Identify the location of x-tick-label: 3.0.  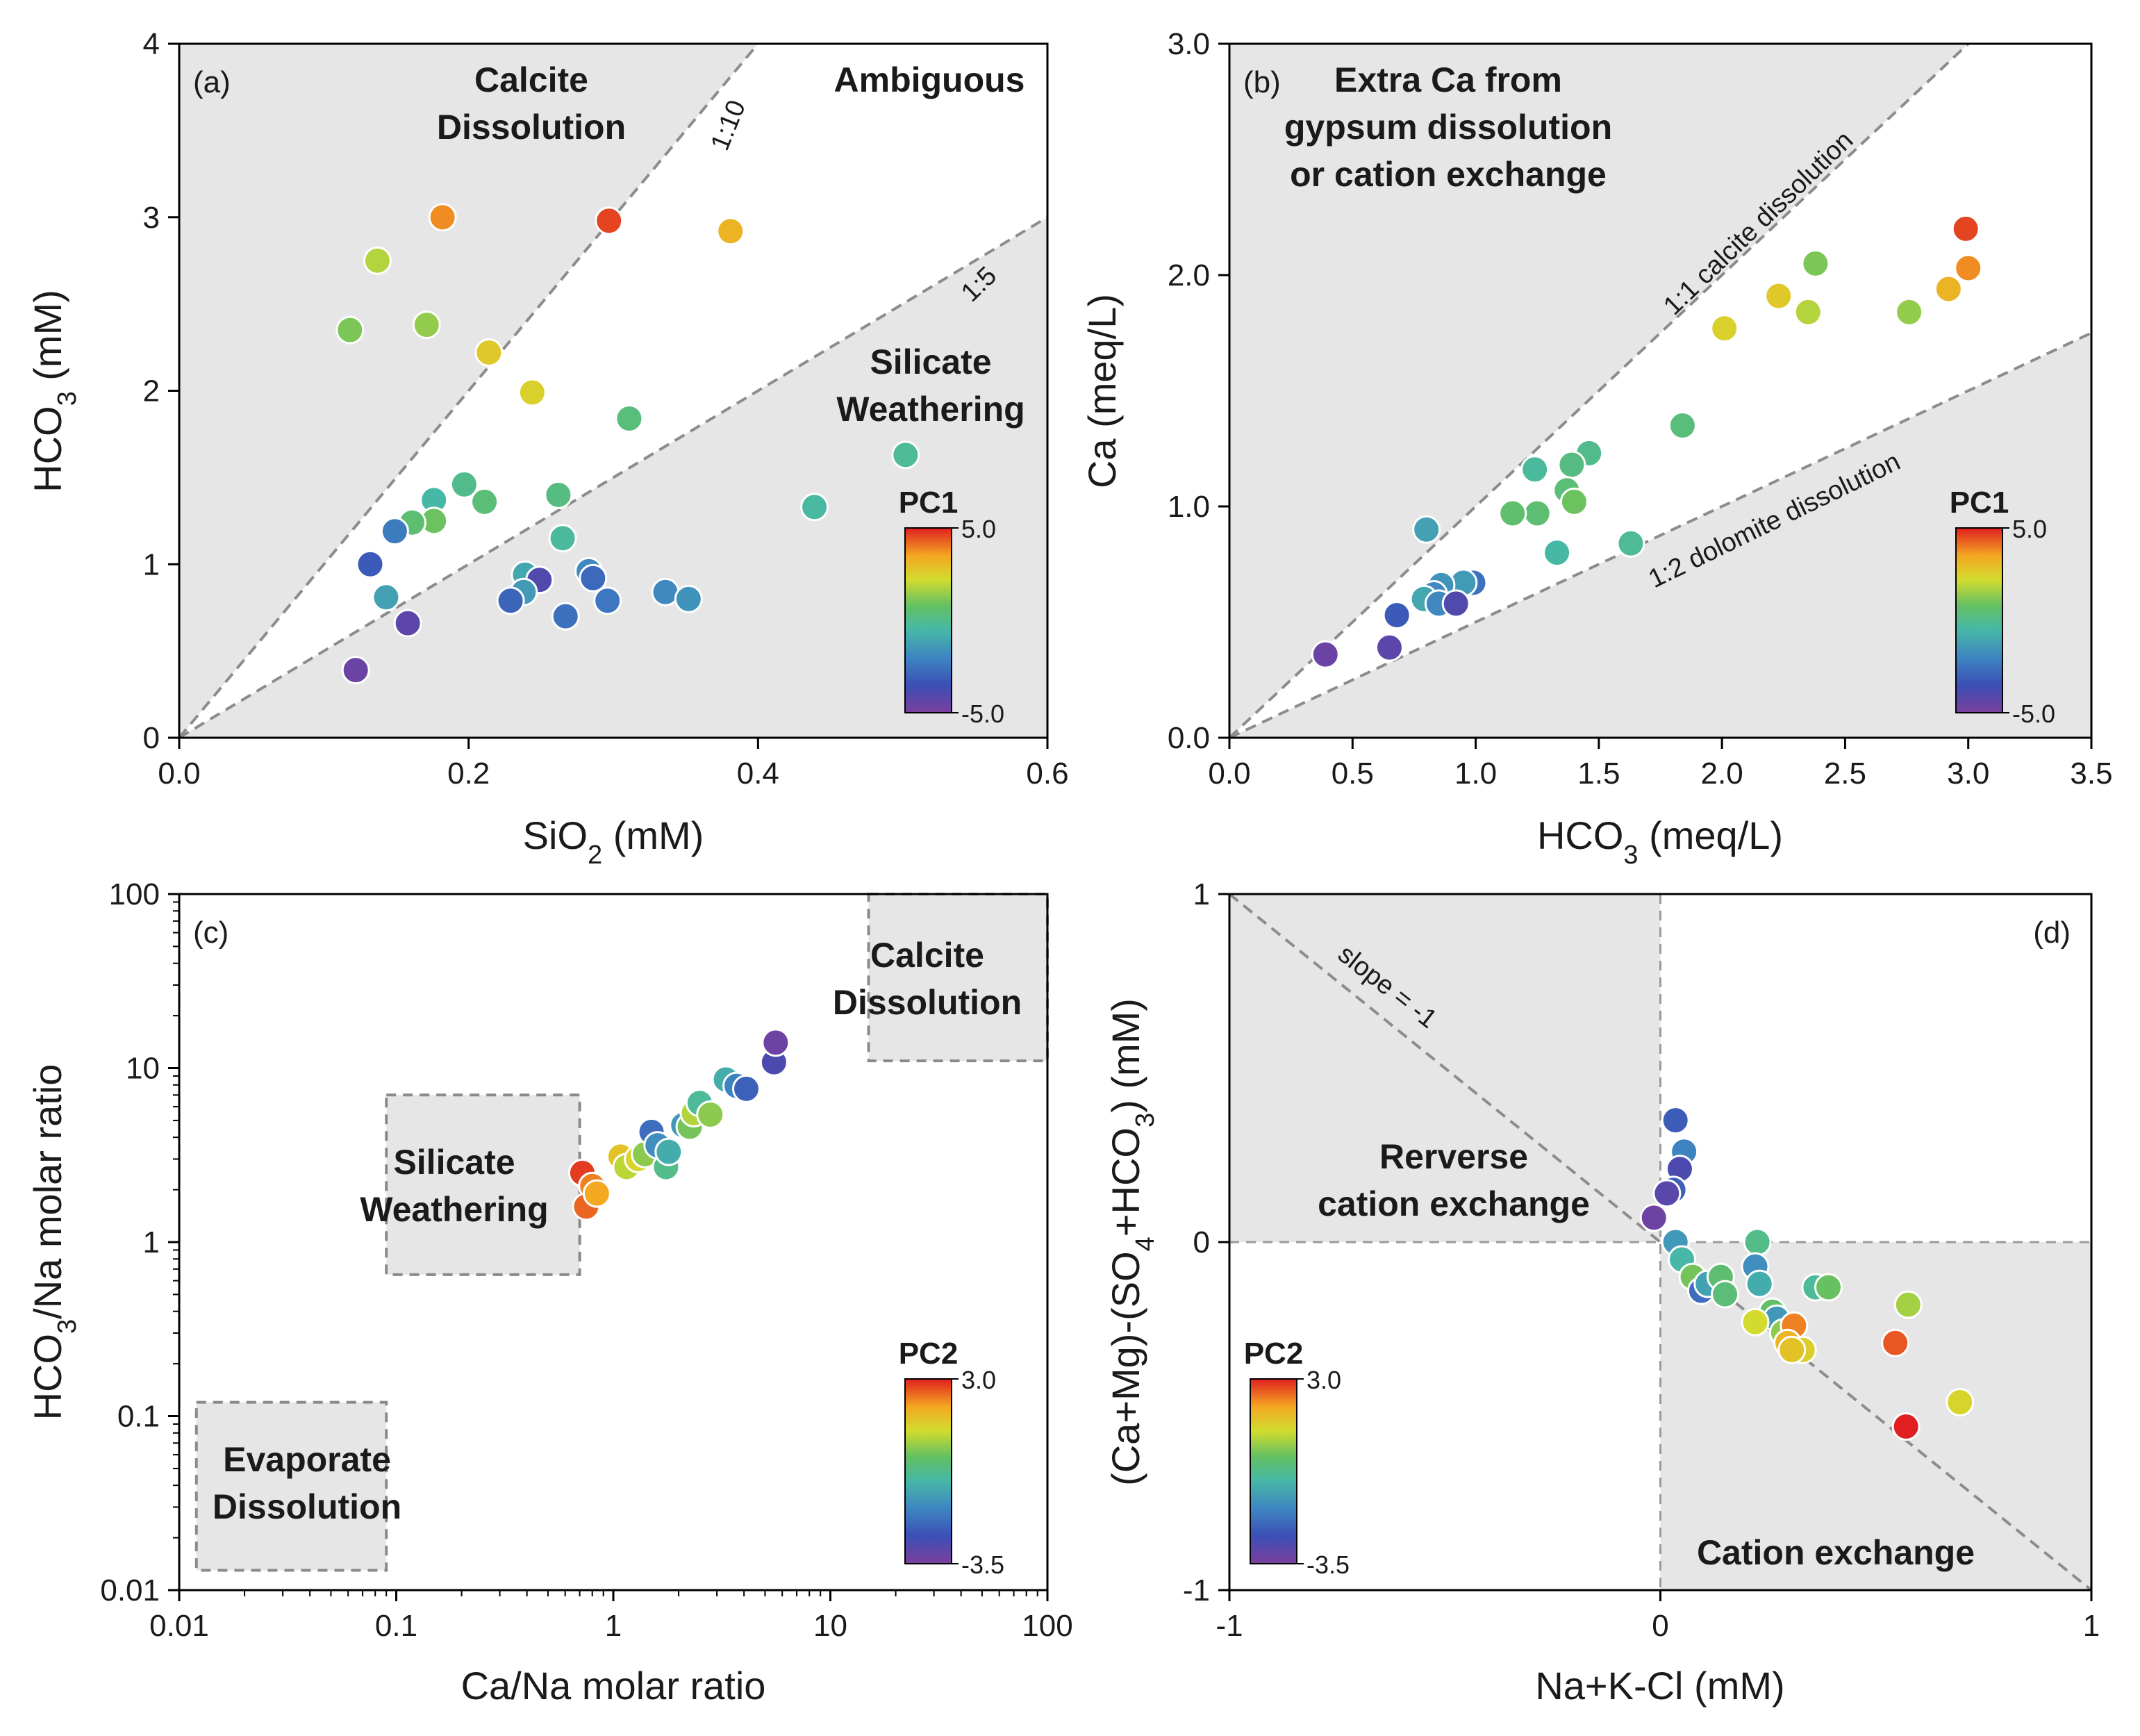
(1968, 774).